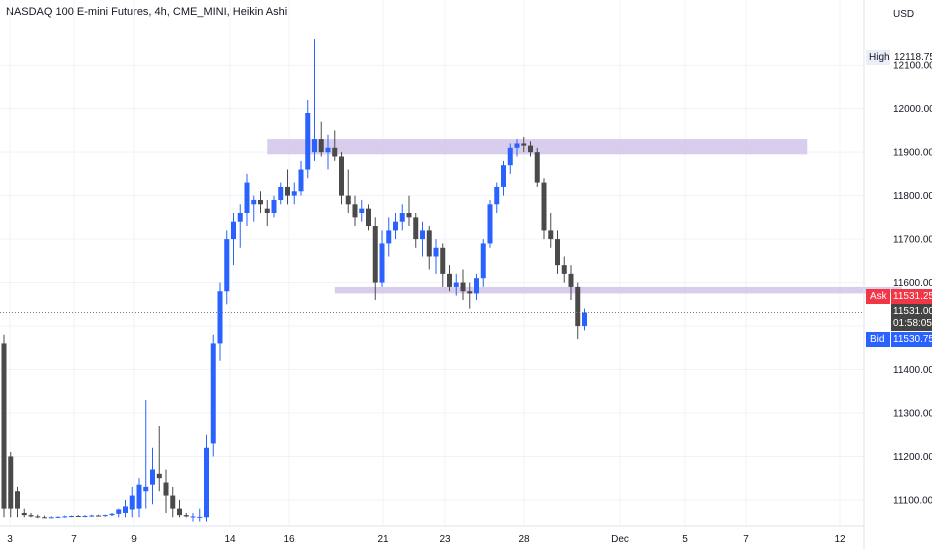 This screenshot has width=932, height=550. What do you see at coordinates (134, 539) in the screenshot?
I see `x-tick-label: 9` at bounding box center [134, 539].